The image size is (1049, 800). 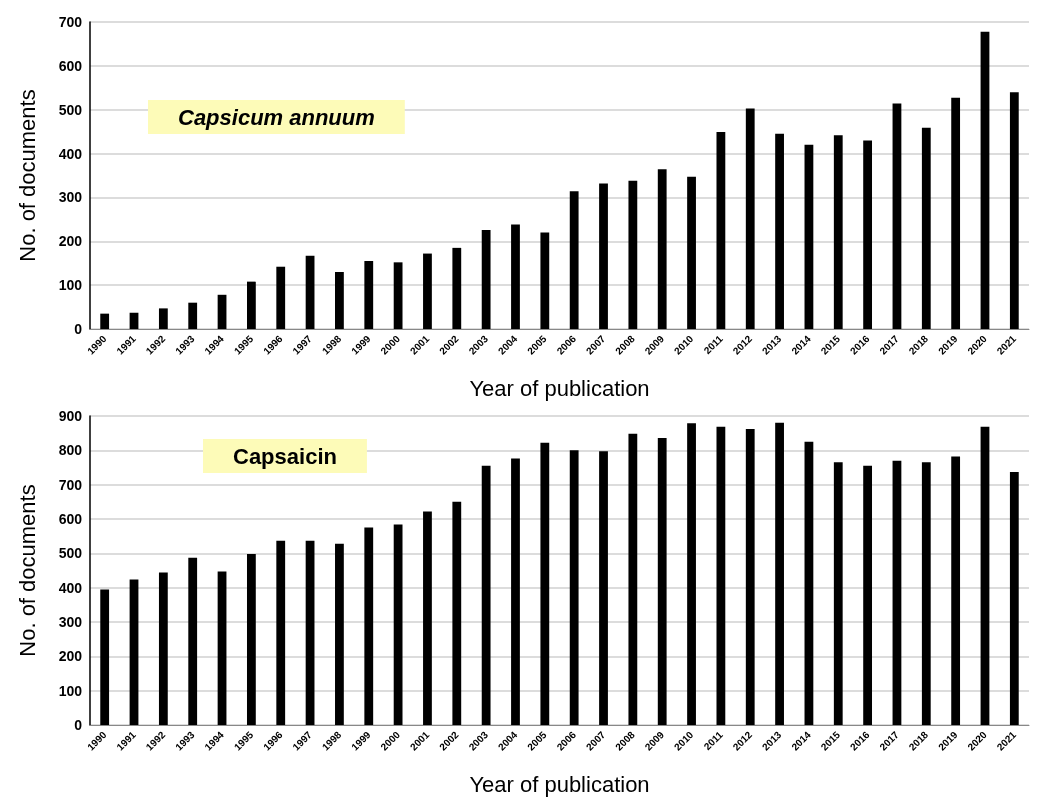 What do you see at coordinates (276, 117) in the screenshot?
I see `text: Capsicum annuum` at bounding box center [276, 117].